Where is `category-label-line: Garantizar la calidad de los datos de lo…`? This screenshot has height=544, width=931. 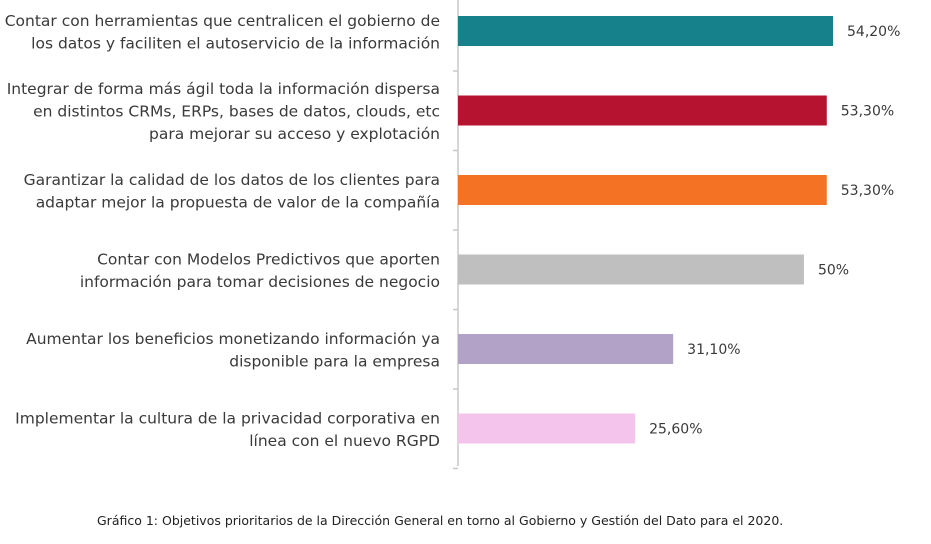 category-label-line: Garantizar la calidad de los datos de lo… is located at coordinates (232, 180).